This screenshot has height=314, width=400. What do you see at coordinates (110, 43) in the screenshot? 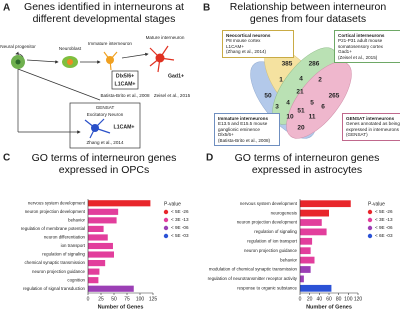
I see `diagram-label: Immature interneuron` at bounding box center [110, 43].